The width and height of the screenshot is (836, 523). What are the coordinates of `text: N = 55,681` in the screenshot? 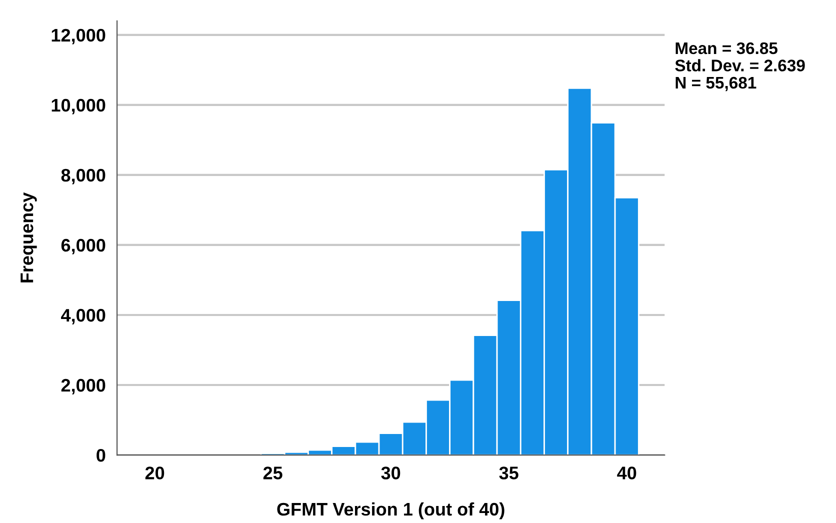 It's located at (716, 84).